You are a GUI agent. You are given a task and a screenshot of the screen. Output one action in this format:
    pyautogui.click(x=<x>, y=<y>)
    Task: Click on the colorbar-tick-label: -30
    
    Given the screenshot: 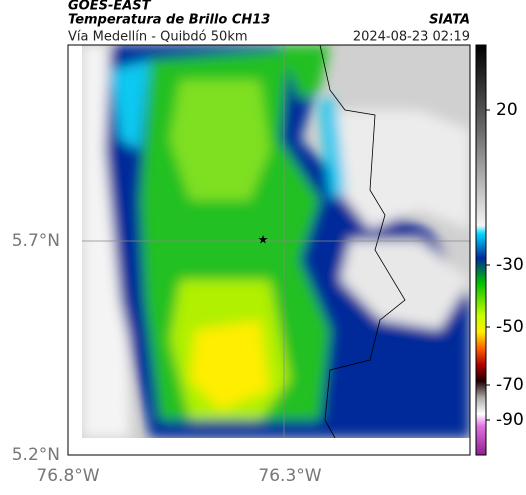 What is the action you would take?
    pyautogui.click(x=510, y=265)
    